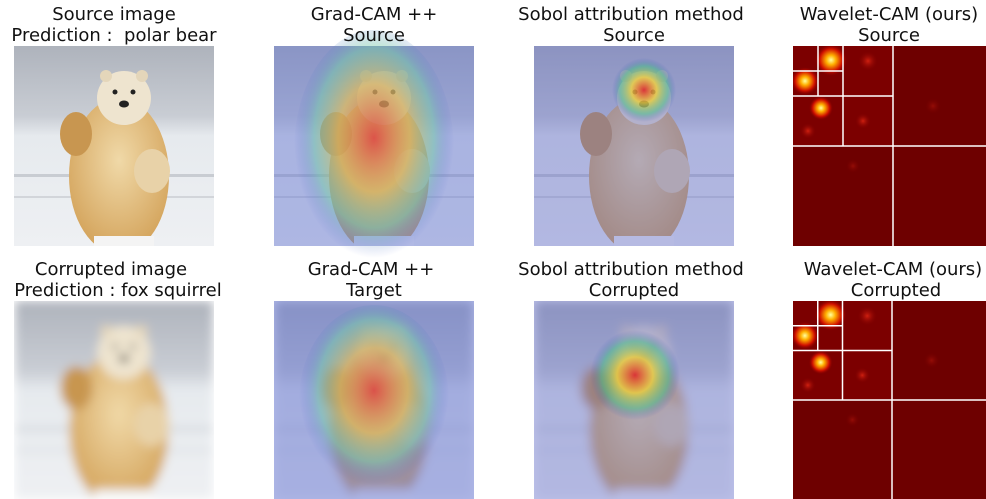 The width and height of the screenshot is (986, 499). What do you see at coordinates (889, 146) in the screenshot?
I see `wavelet-source` at bounding box center [889, 146].